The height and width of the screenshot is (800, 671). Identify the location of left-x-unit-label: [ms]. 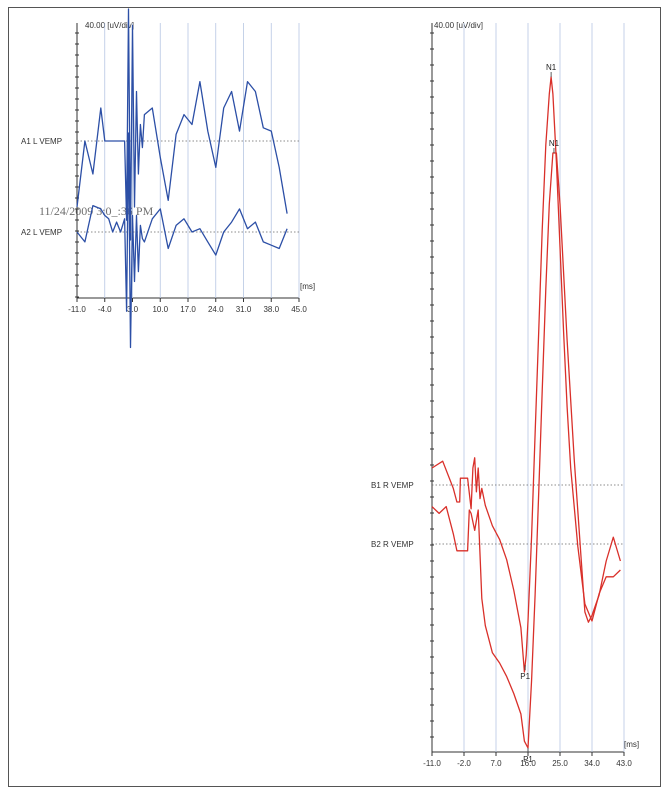
(307, 286).